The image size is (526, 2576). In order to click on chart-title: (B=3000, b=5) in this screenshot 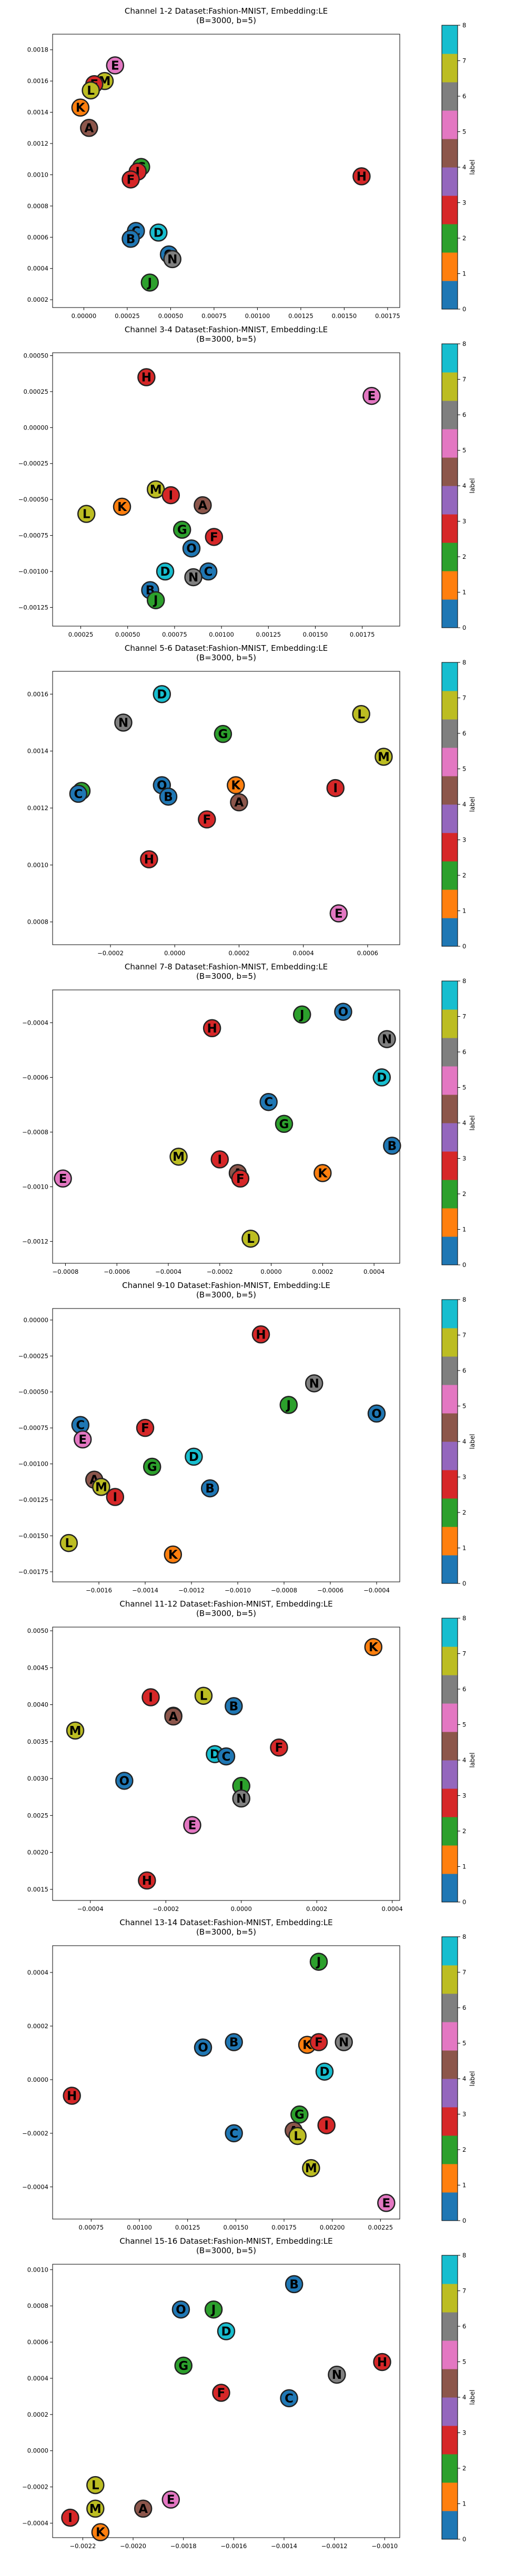, I will do `click(226, 1932)`.